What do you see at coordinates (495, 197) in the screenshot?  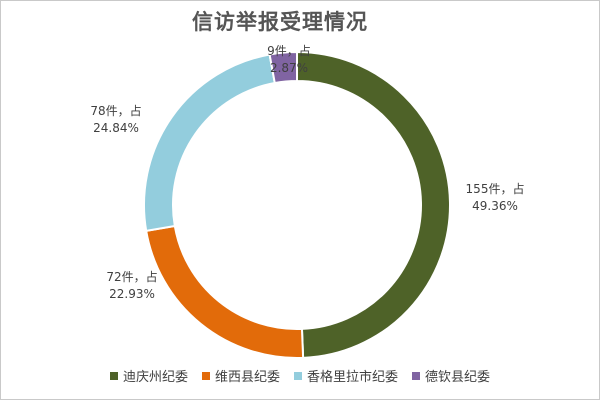 I see `data-label-diqing: 155件，占 49.36%` at bounding box center [495, 197].